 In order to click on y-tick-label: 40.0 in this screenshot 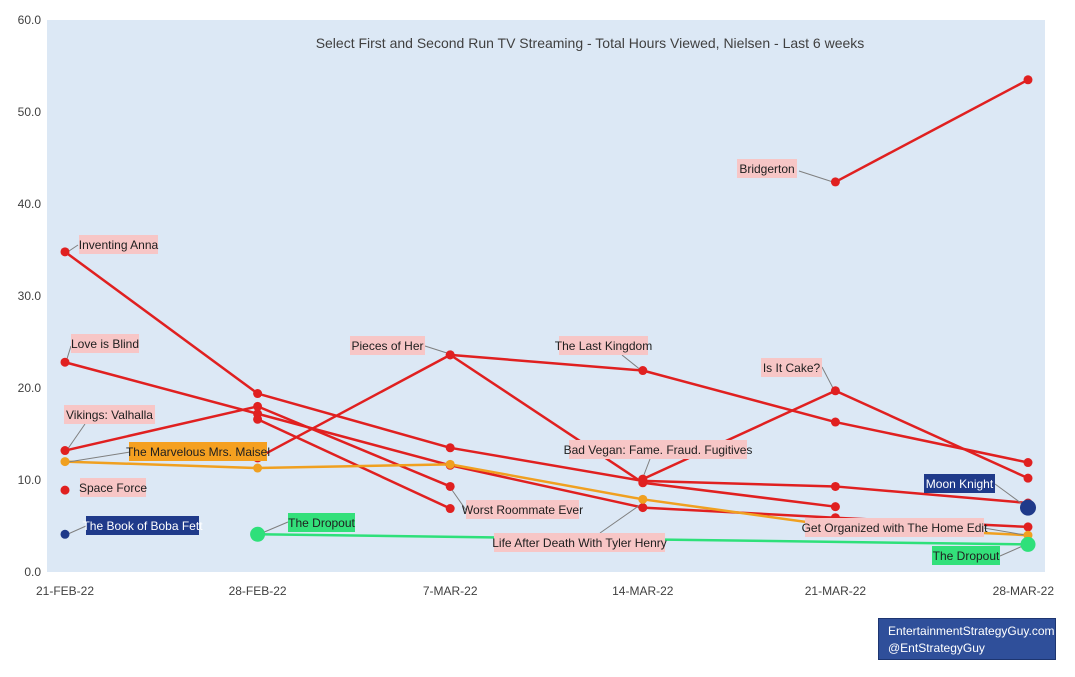, I will do `click(30, 204)`.